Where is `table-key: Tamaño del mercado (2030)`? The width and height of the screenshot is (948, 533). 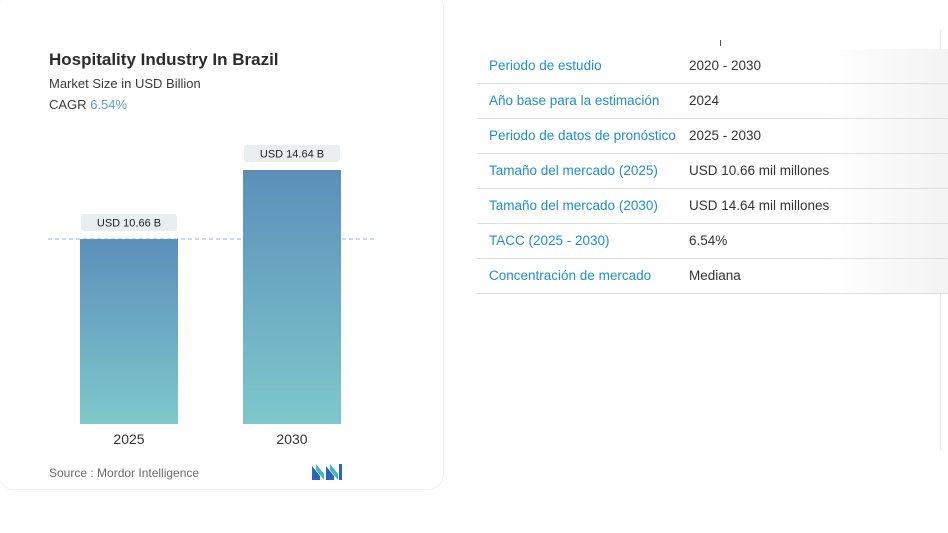 table-key: Tamaño del mercado (2030) is located at coordinates (577, 206).